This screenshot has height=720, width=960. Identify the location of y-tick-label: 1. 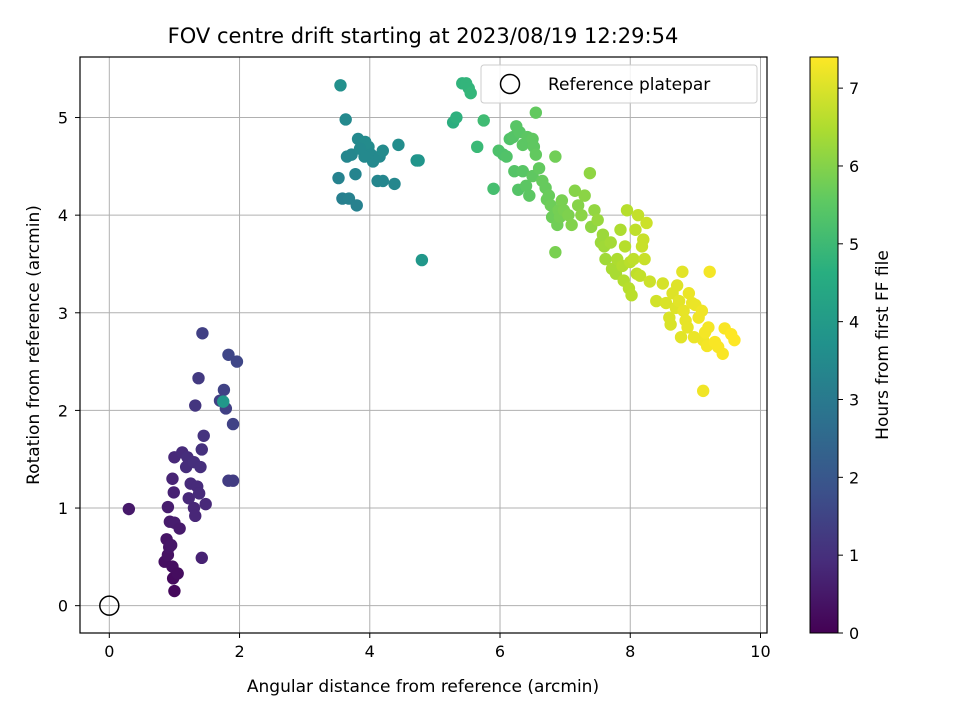
(63, 508).